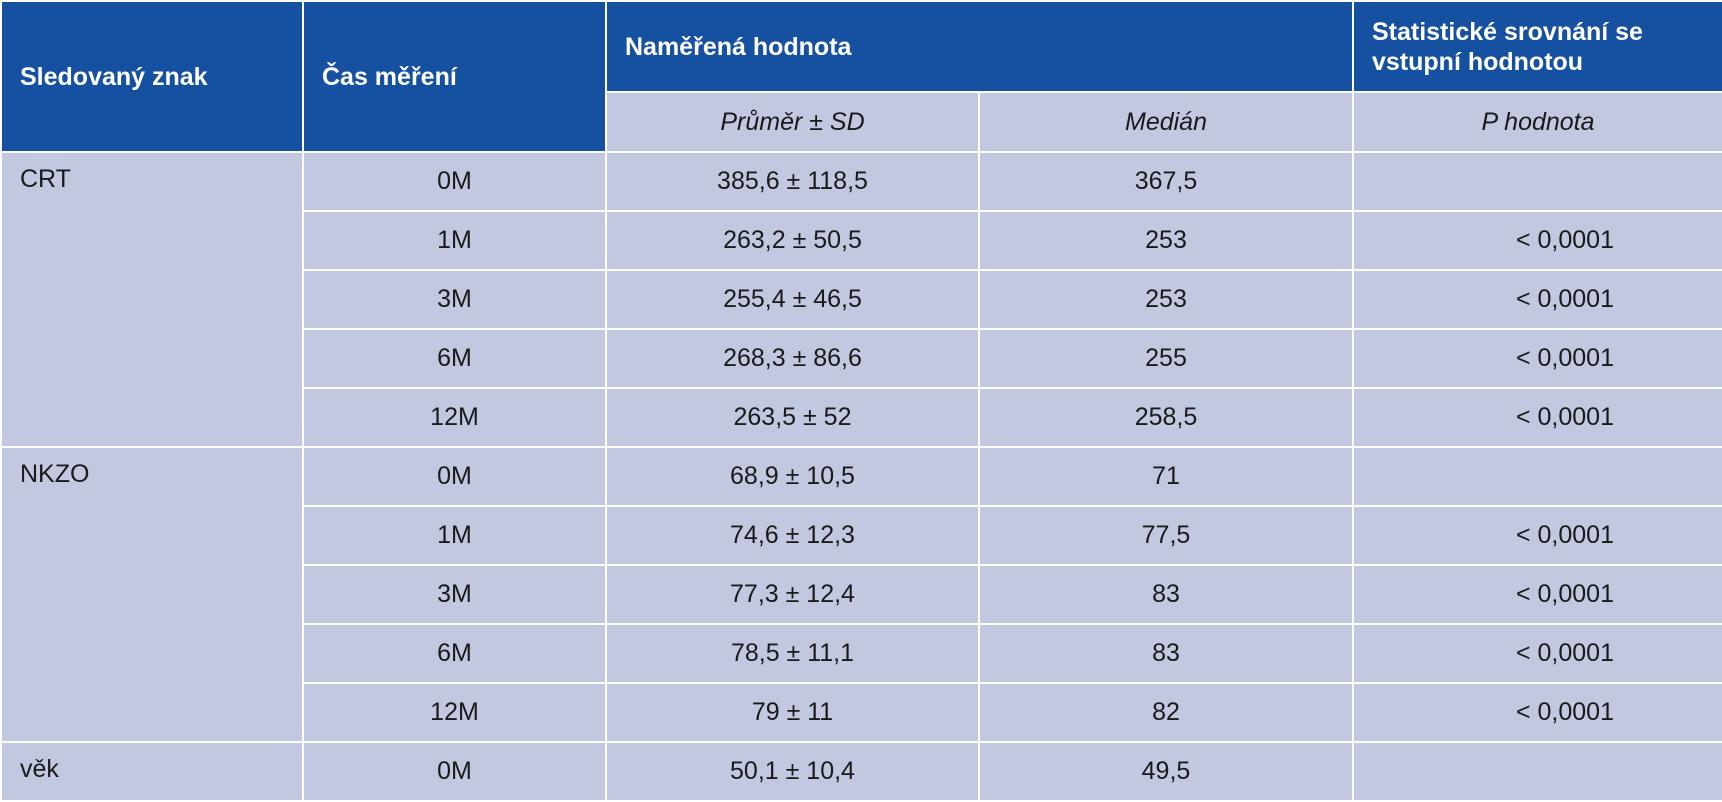 The width and height of the screenshot is (1722, 802). What do you see at coordinates (152, 771) in the screenshot?
I see `trait-name-age: věk` at bounding box center [152, 771].